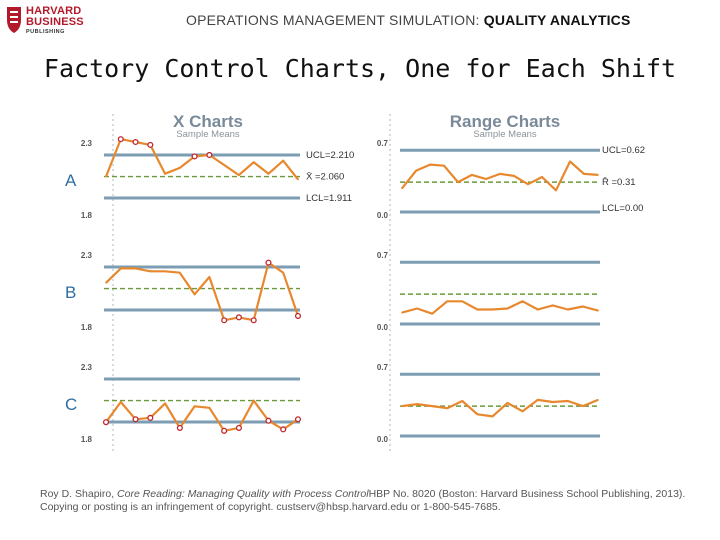 The height and width of the screenshot is (540, 720). What do you see at coordinates (202, 405) in the screenshot?
I see `x-panel-c` at bounding box center [202, 405].